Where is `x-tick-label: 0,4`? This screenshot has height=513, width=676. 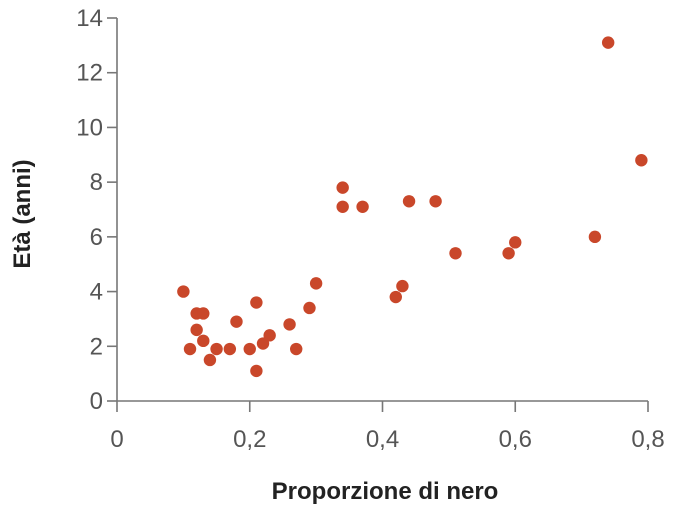
x-tick-label: 0,4 is located at coordinates (382, 439).